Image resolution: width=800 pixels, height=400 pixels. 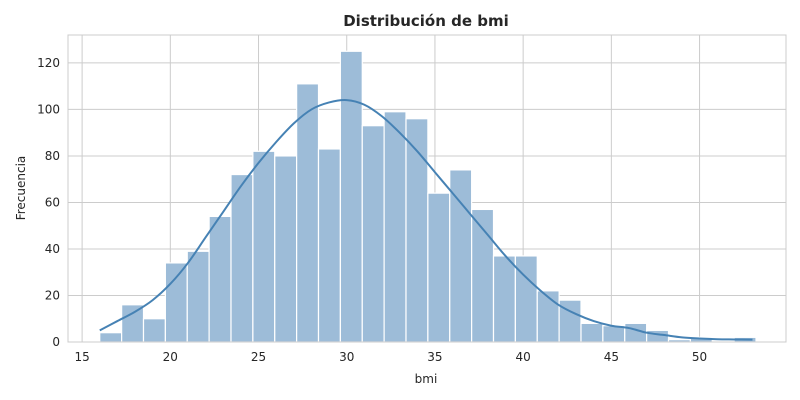 I want to click on x-tick-label: 45, so click(x=611, y=357).